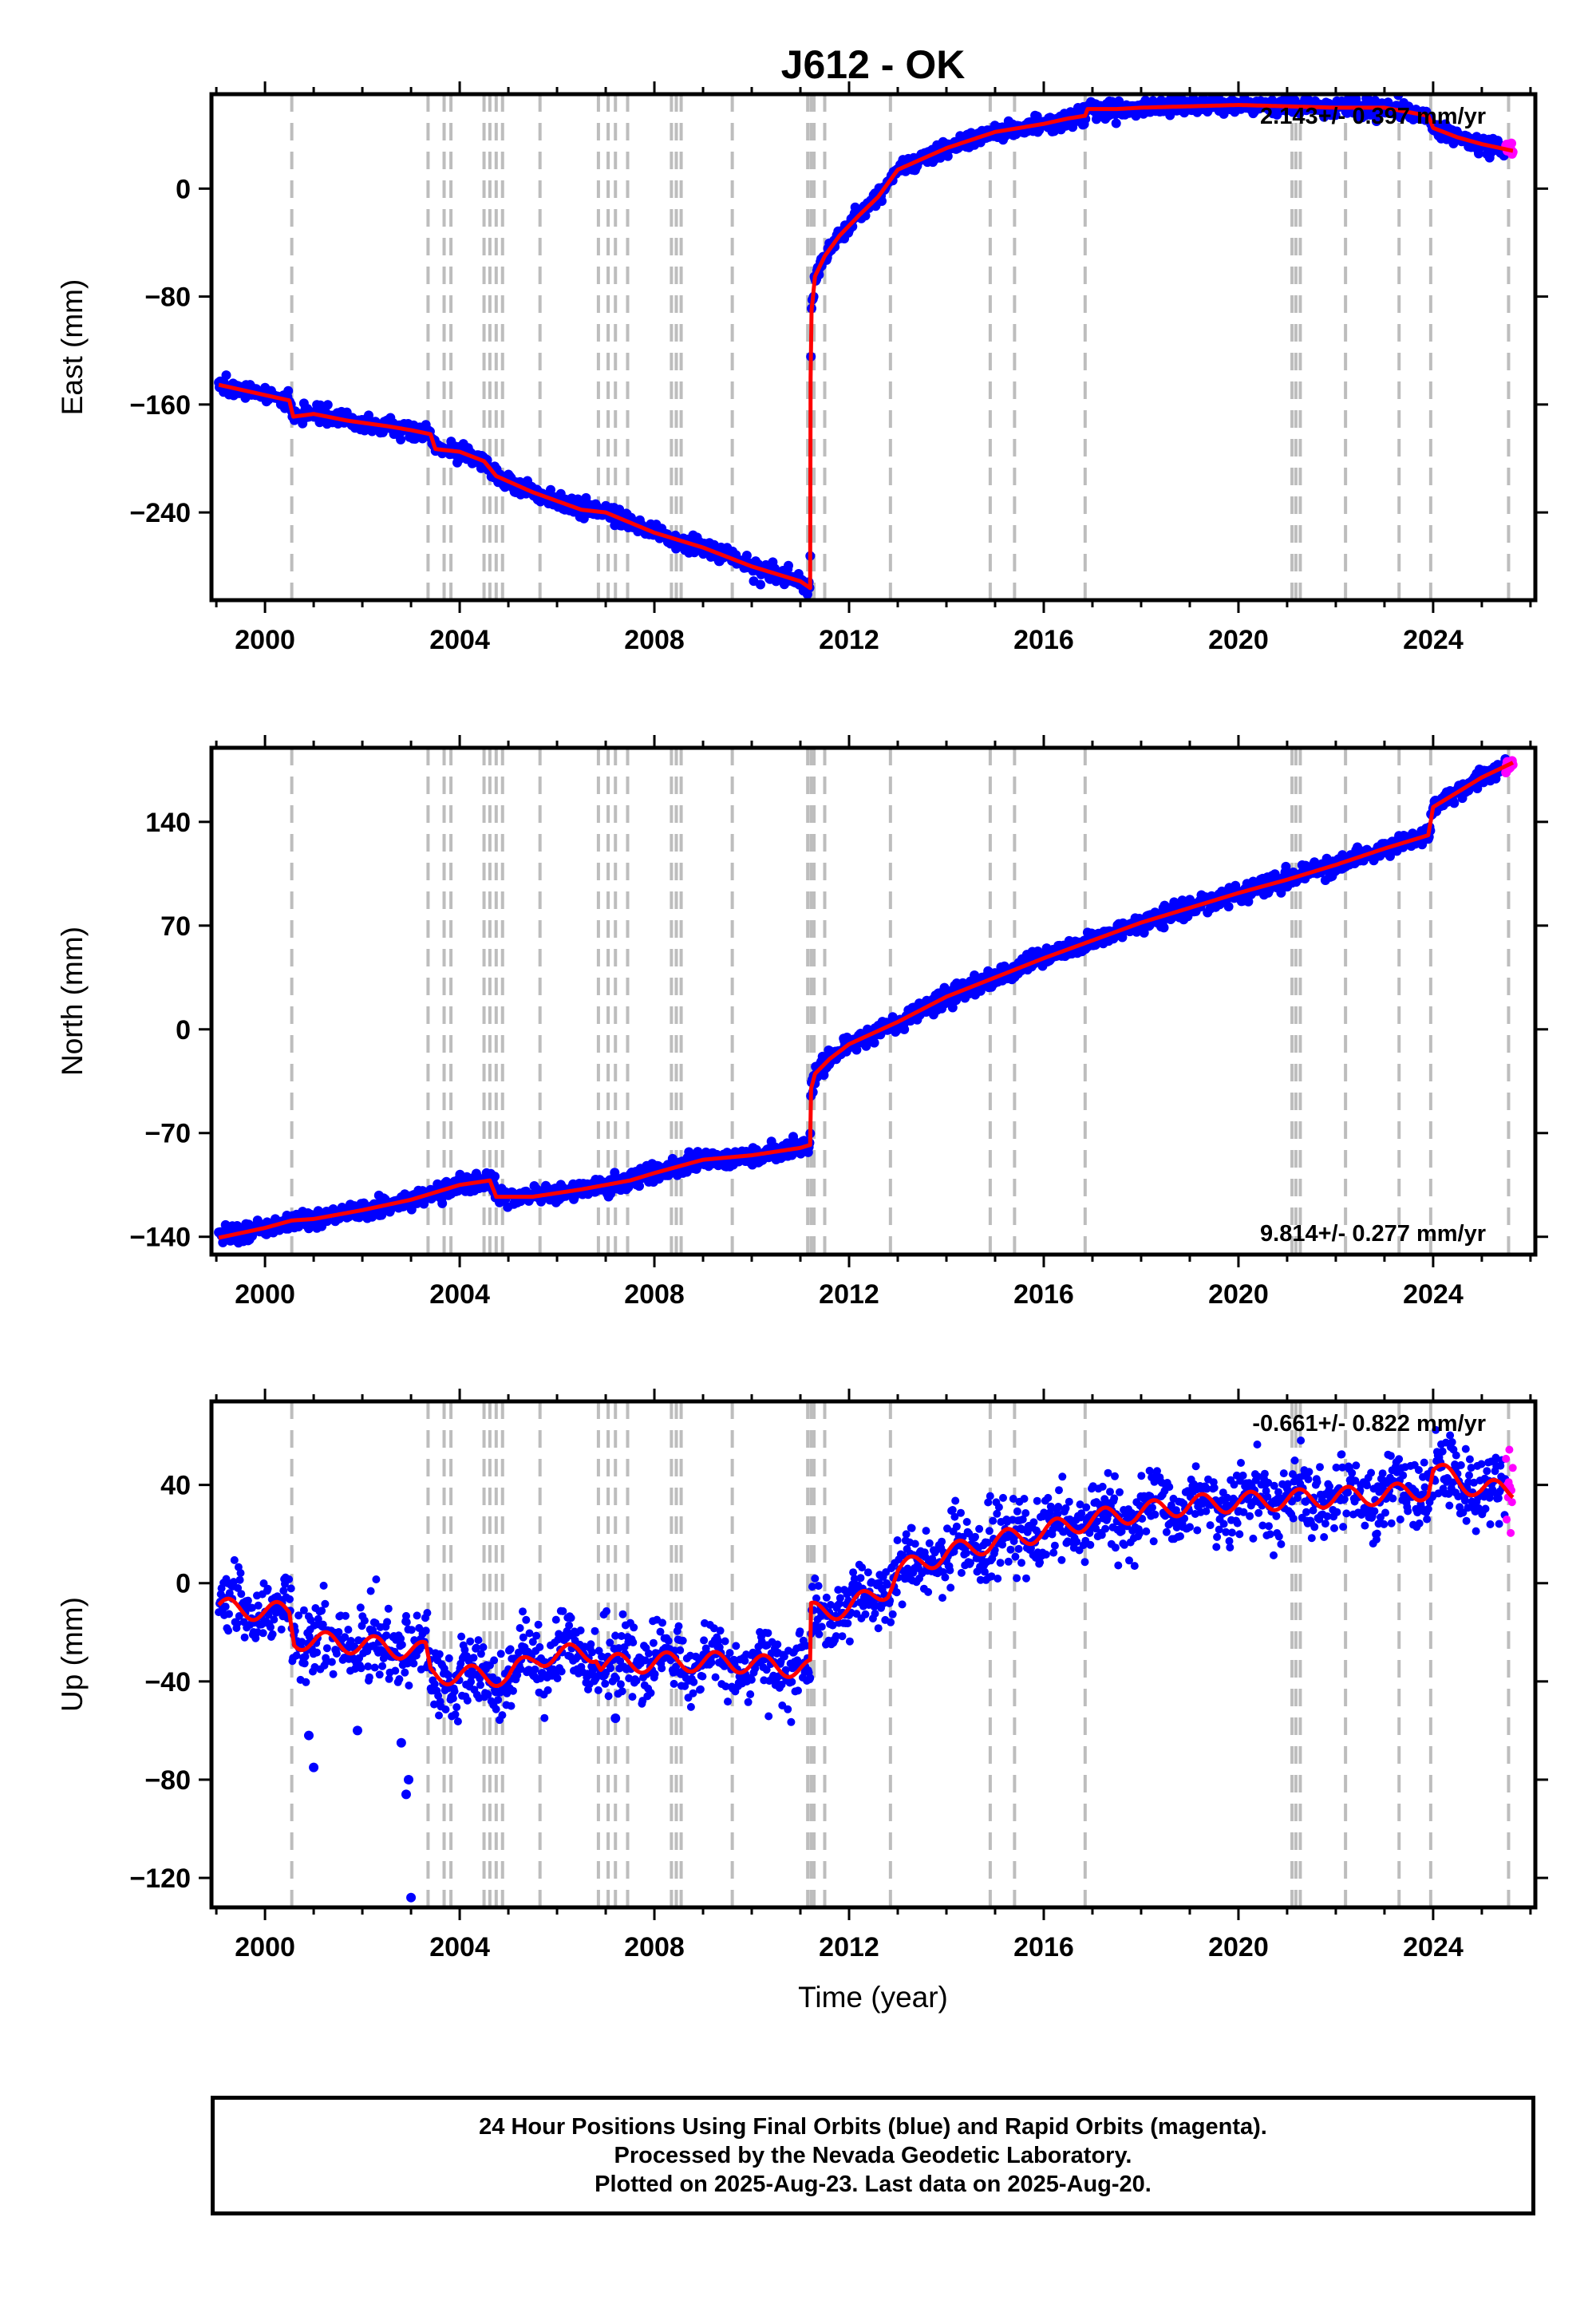  I want to click on y-tick-label: −70, so click(167, 1134).